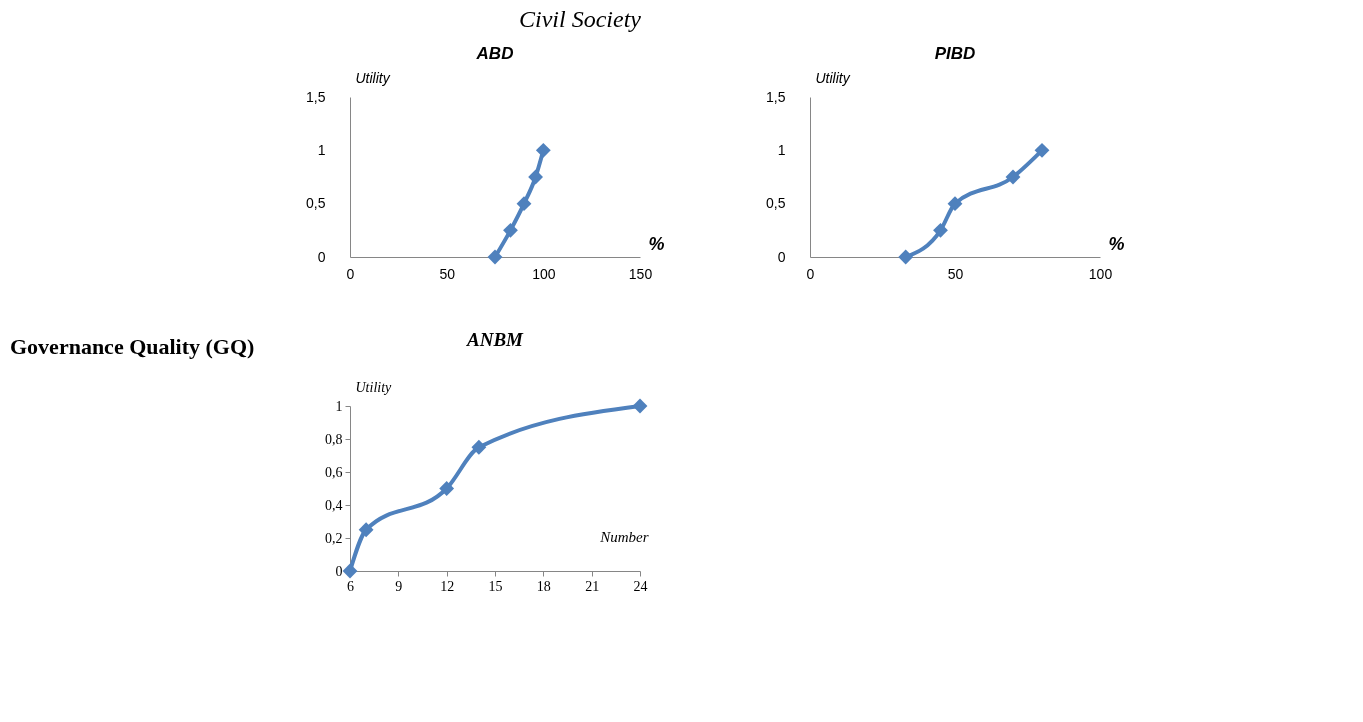 The image size is (1363, 722). I want to click on x-tick-label: 18, so click(543, 586).